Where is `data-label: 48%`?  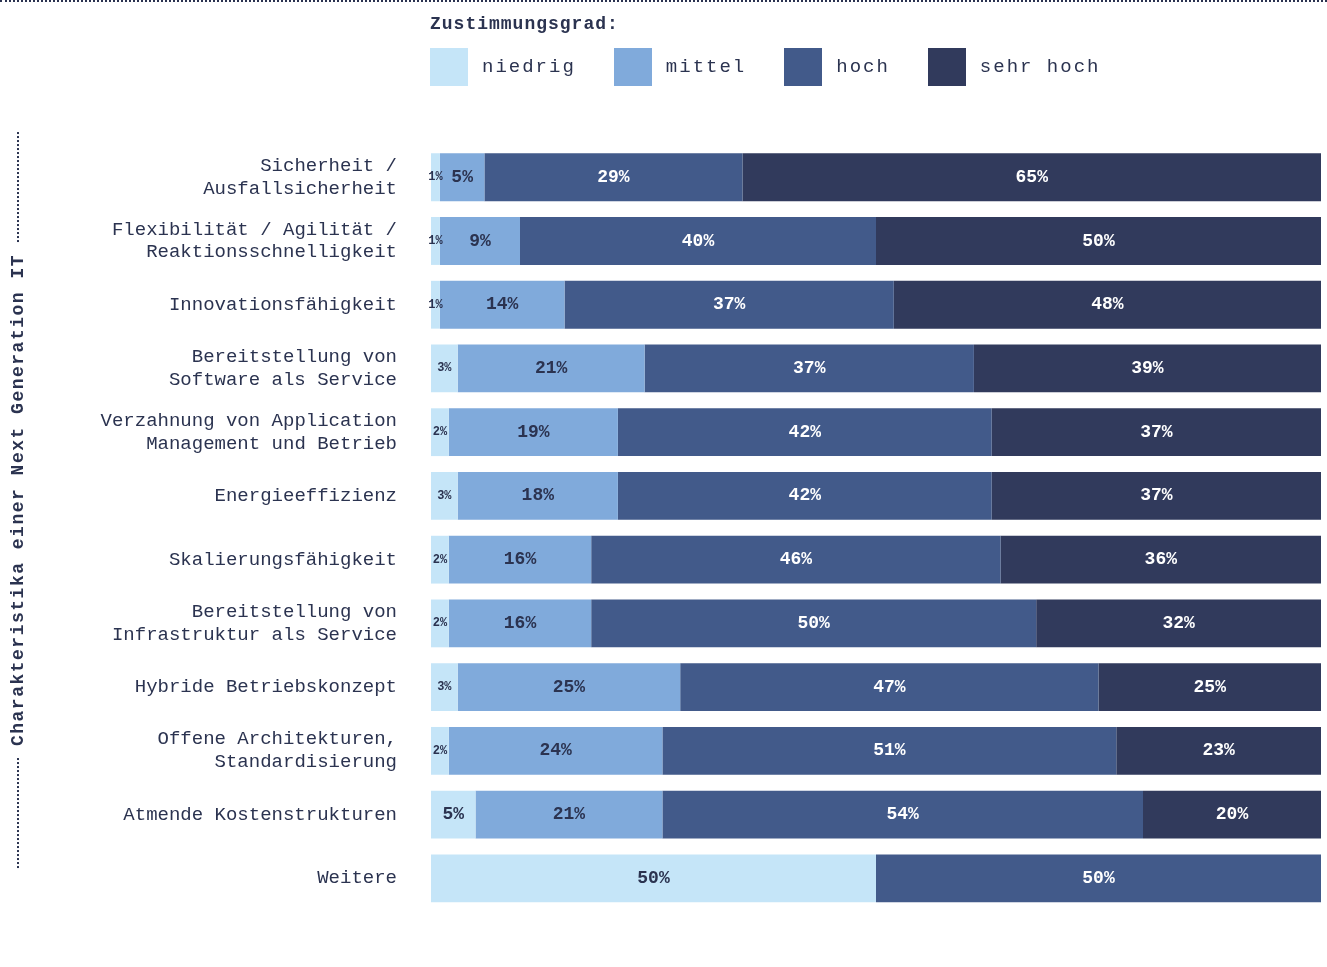
data-label: 48% is located at coordinates (1107, 304).